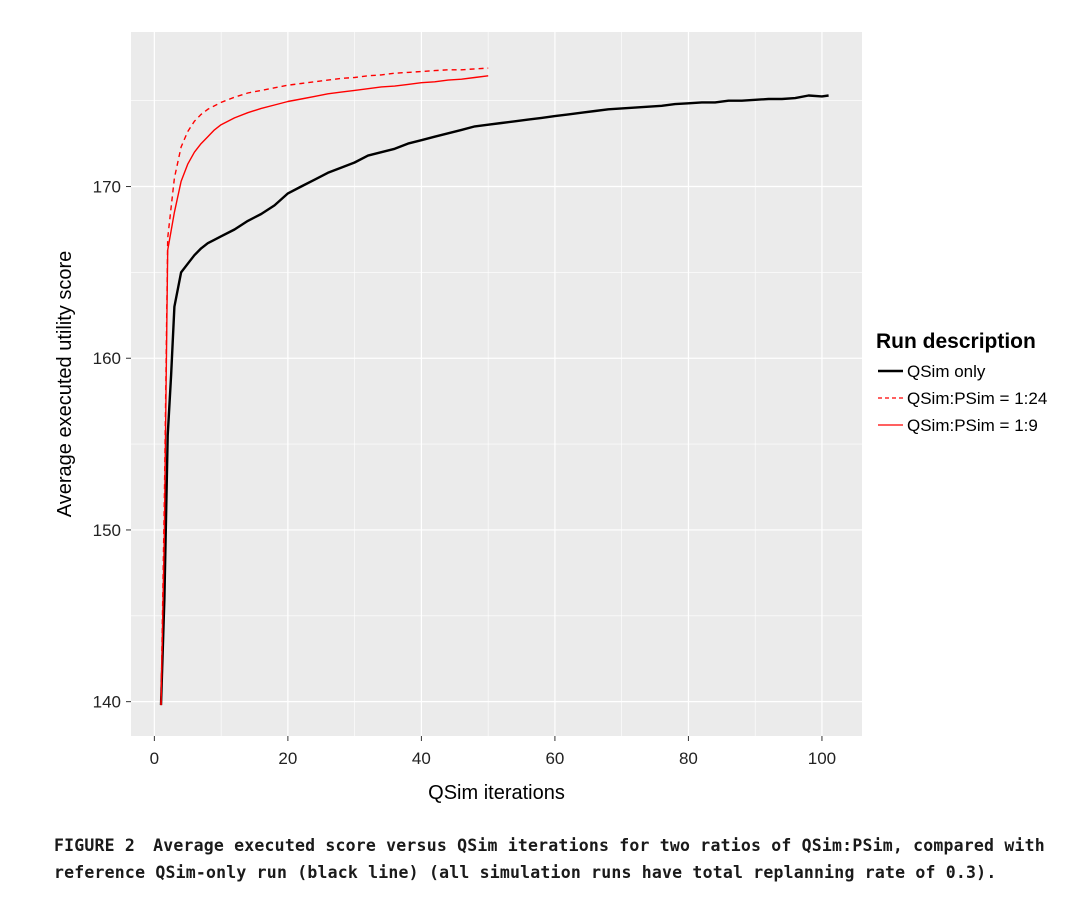 The image size is (1088, 905). I want to click on legend-label-1: QSim only, so click(946, 371).